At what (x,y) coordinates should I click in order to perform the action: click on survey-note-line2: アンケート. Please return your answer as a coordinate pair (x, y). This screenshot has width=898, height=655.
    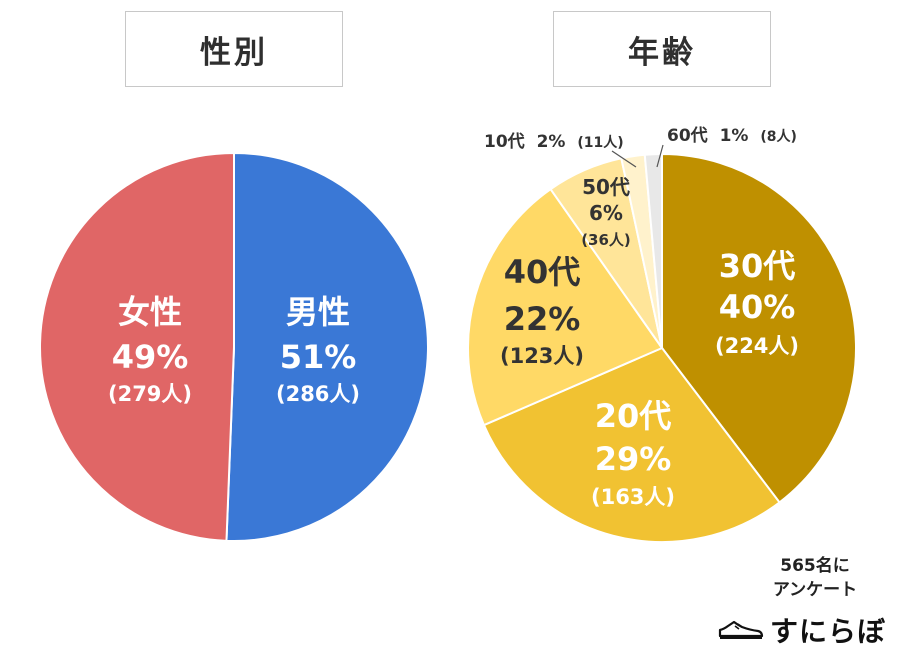
    Looking at the image, I should click on (815, 590).